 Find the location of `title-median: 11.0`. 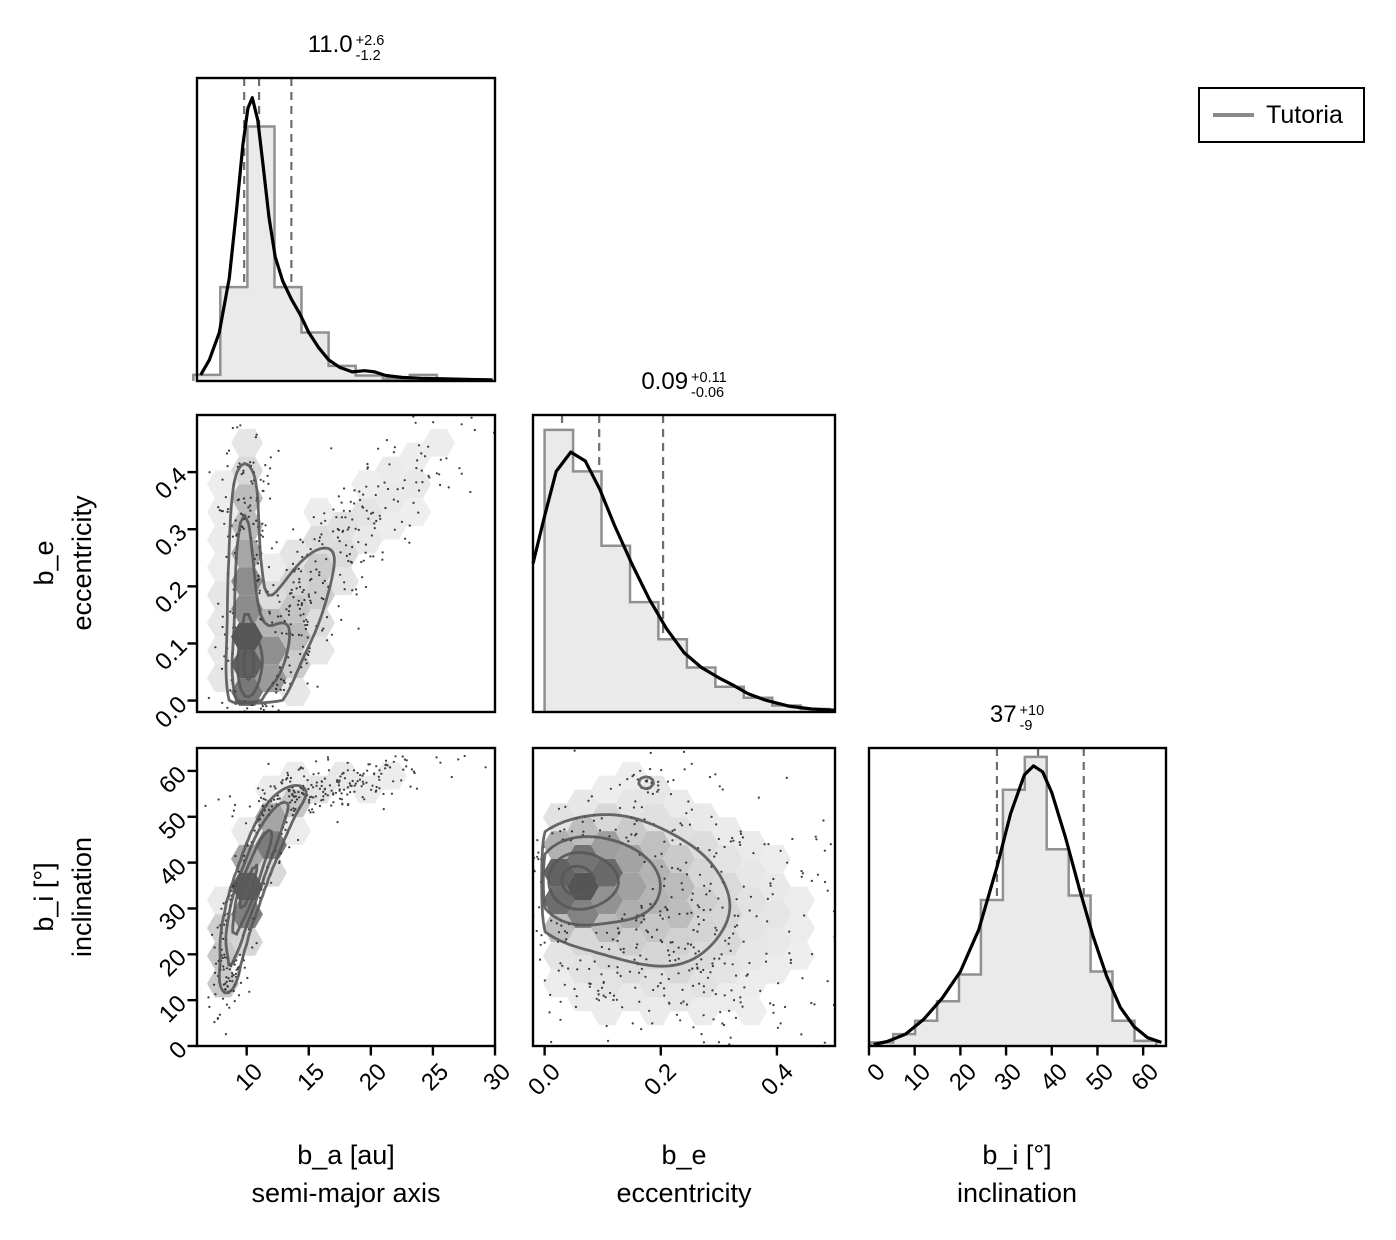

title-median: 11.0 is located at coordinates (330, 44).